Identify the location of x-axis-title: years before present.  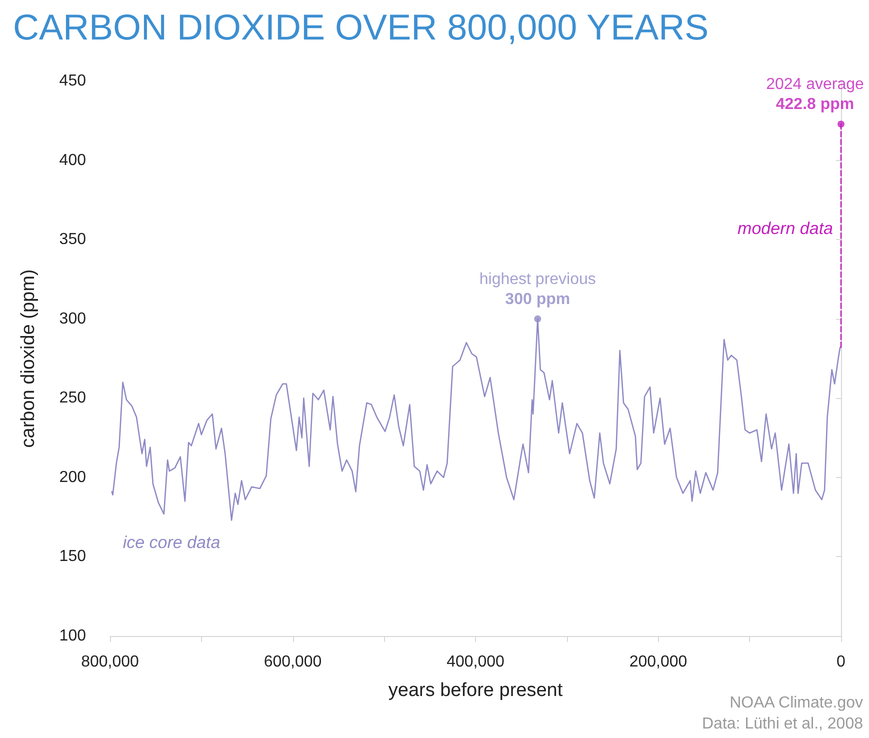
(476, 690).